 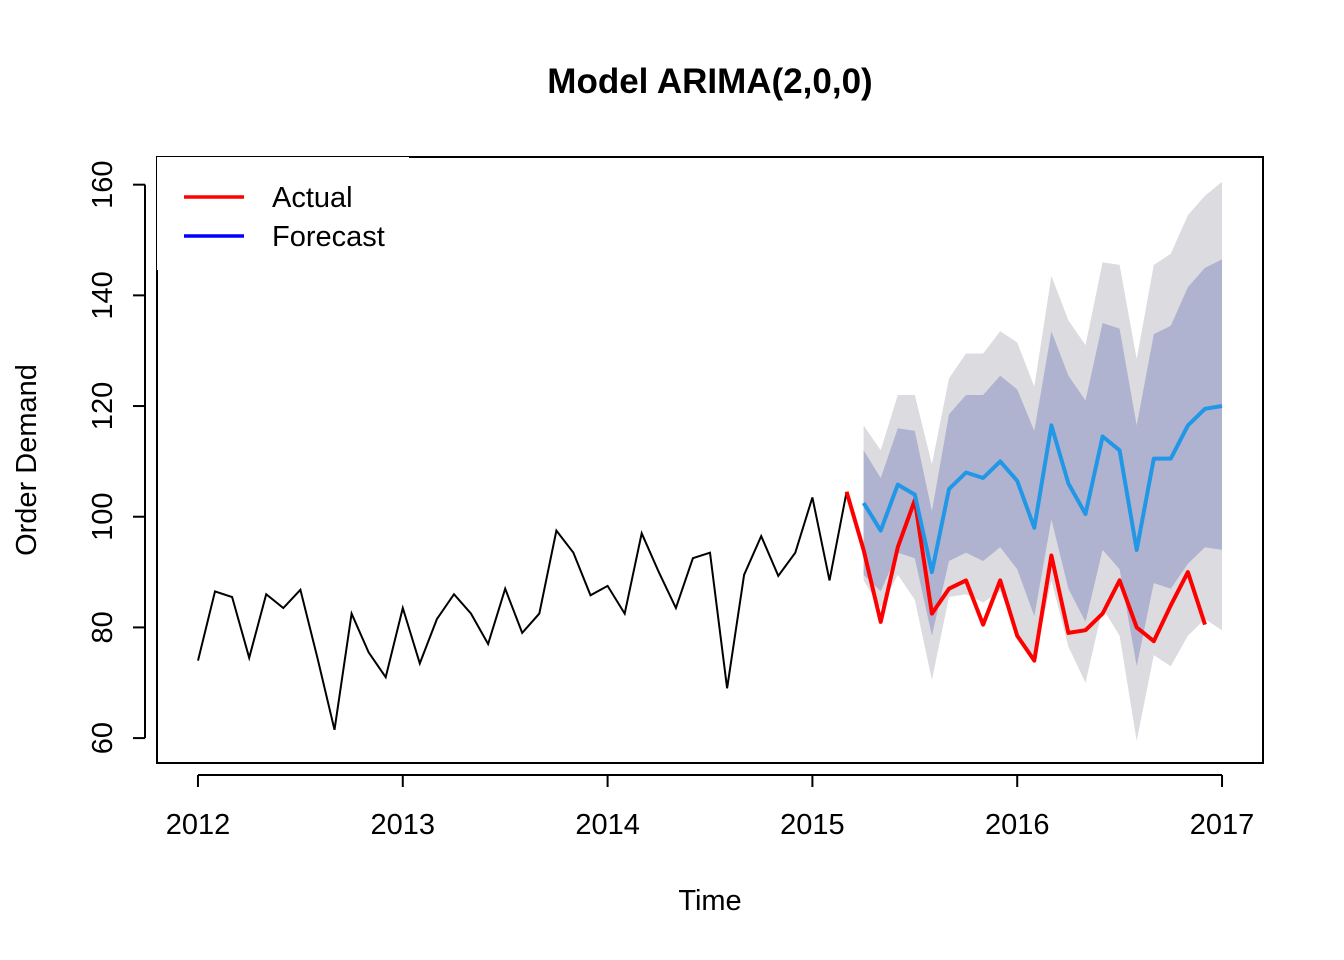 What do you see at coordinates (709, 901) in the screenshot?
I see `x-axis-label: Time` at bounding box center [709, 901].